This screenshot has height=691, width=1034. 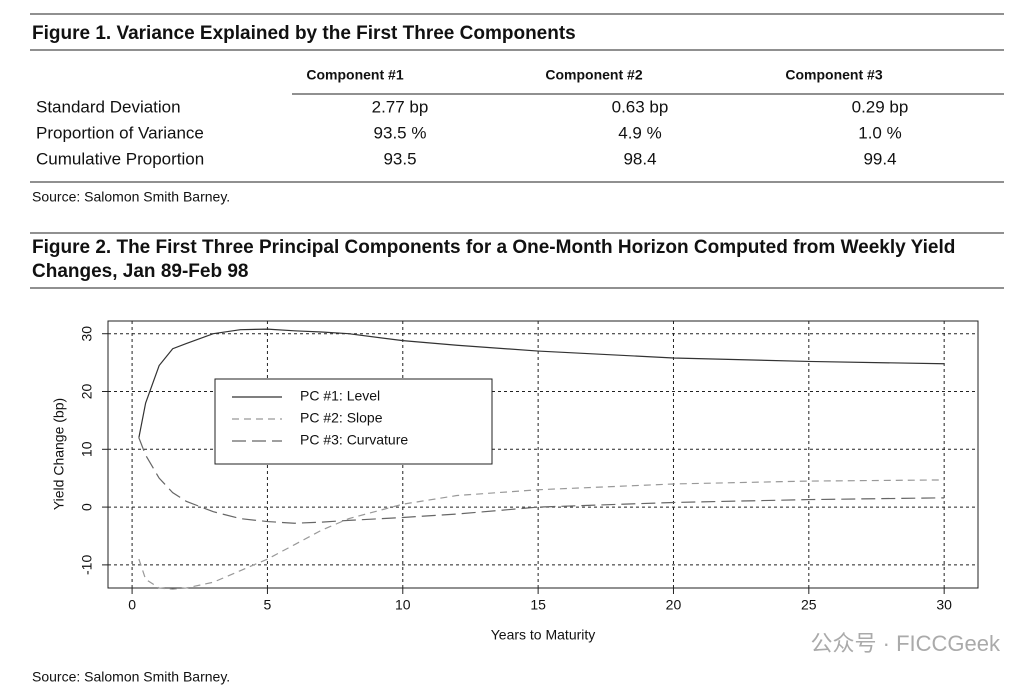 I want to click on legend, so click(x=353, y=421).